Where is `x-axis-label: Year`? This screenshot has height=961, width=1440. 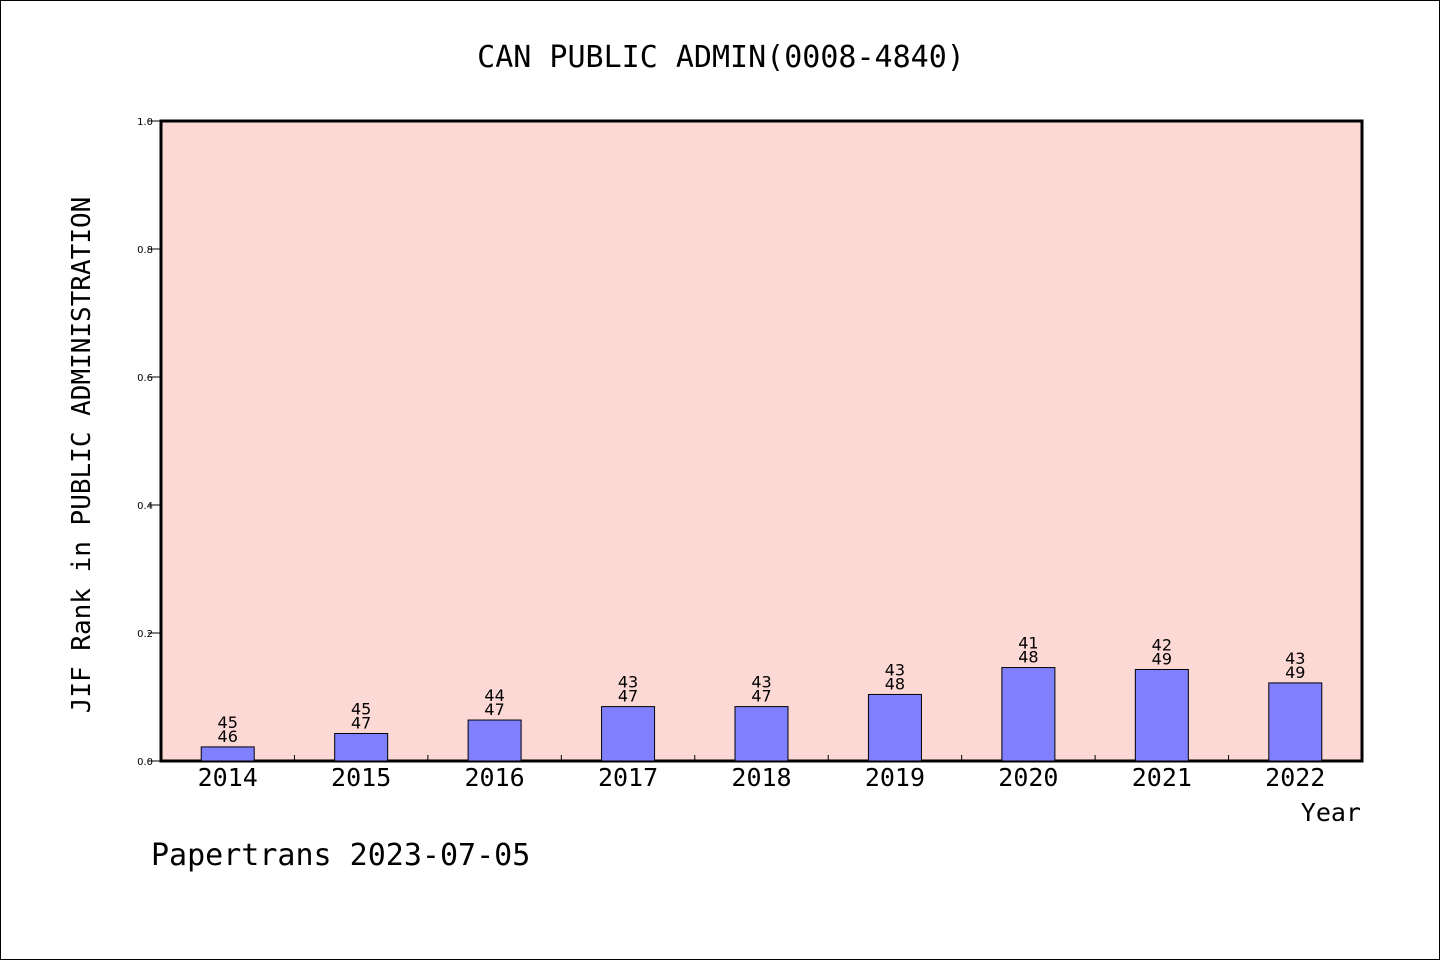
x-axis-label: Year is located at coordinates (1331, 812).